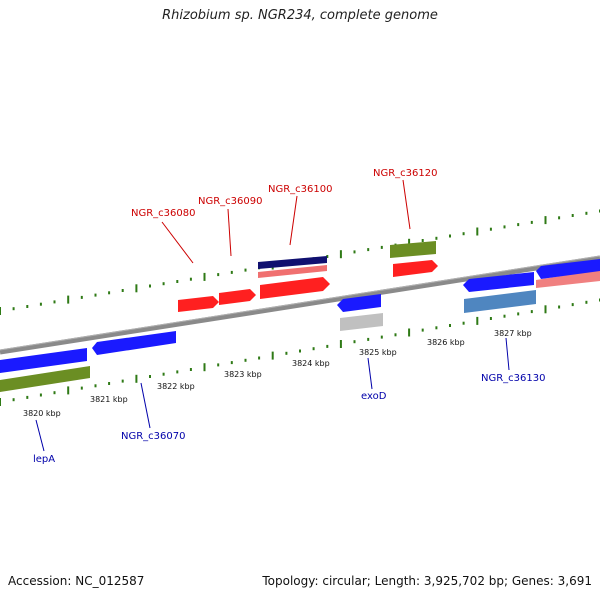 Image resolution: width=600 pixels, height=600 pixels. Describe the element at coordinates (370, 373) in the screenshot. I see `label-line-exoD` at that location.